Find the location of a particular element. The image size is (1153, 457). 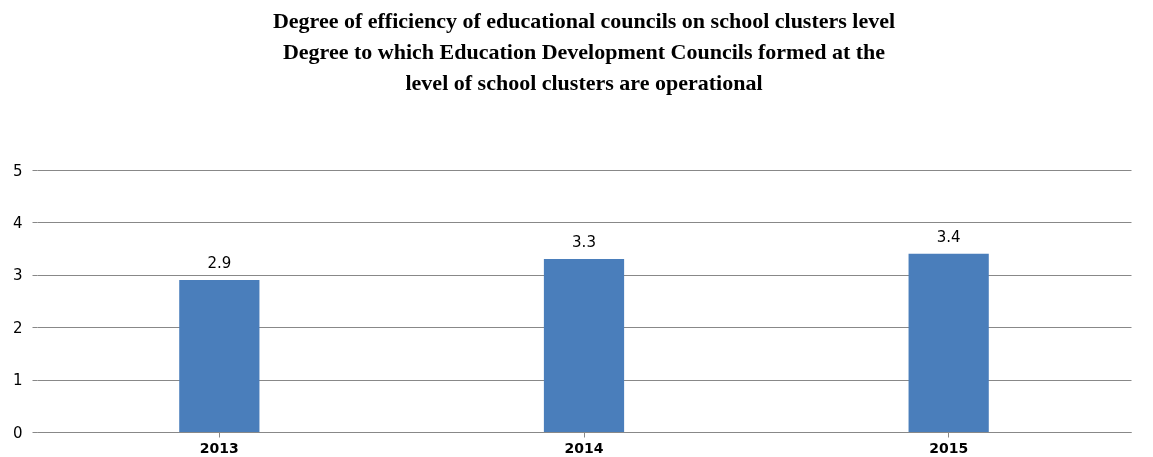

data-label: 2.9 is located at coordinates (219, 263).